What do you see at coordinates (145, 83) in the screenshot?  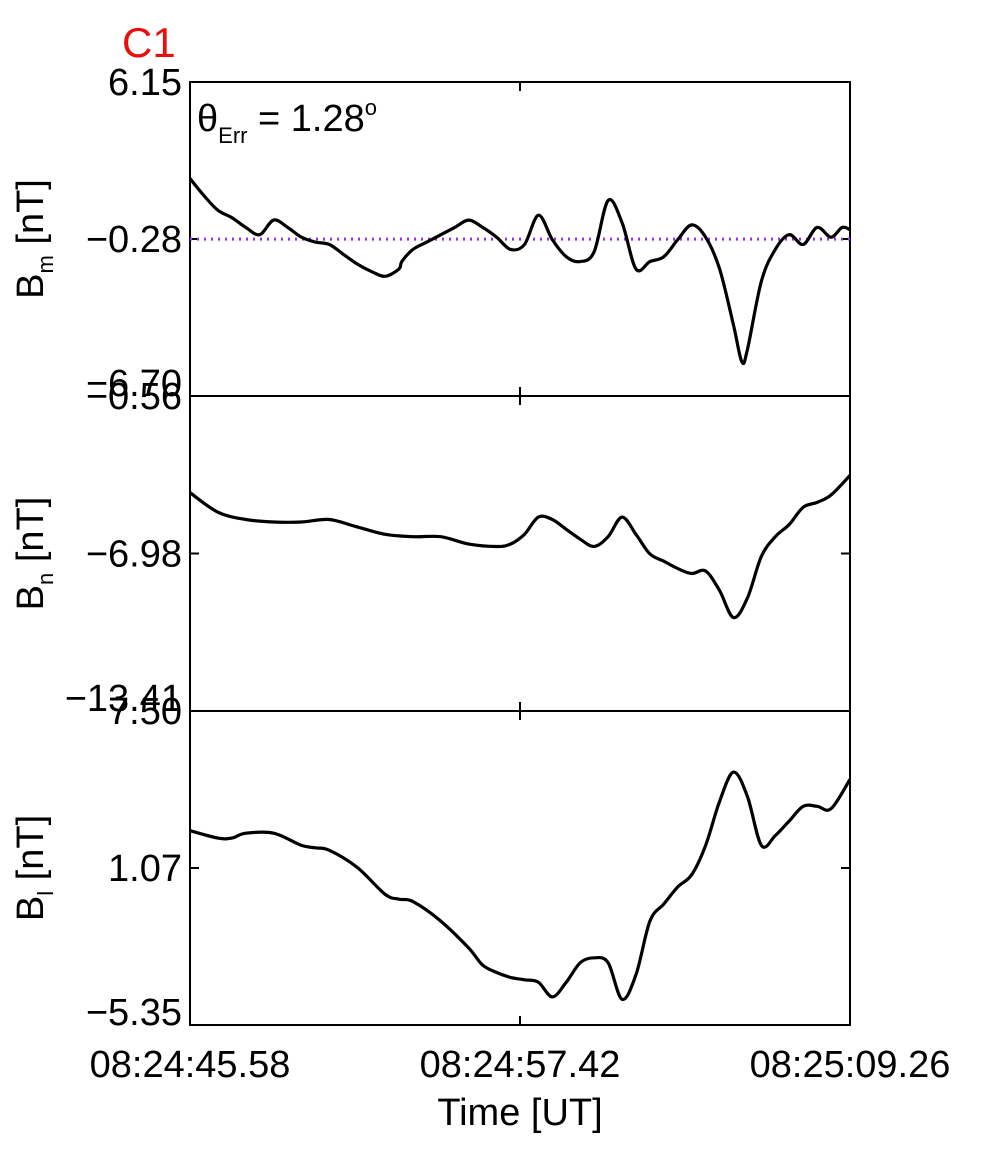 I see `y-tick-label: 6.15` at bounding box center [145, 83].